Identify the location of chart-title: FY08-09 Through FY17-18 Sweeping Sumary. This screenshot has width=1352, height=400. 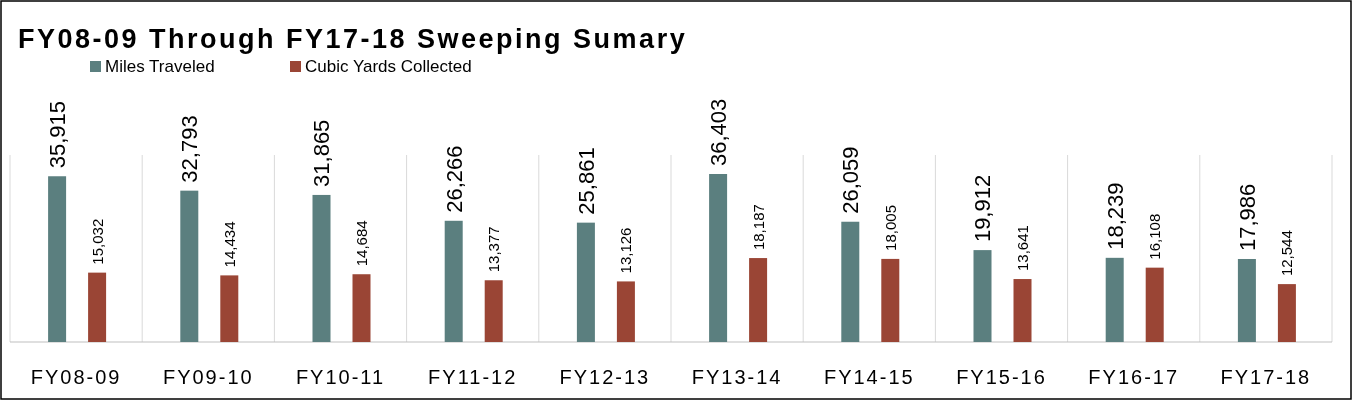
(353, 39).